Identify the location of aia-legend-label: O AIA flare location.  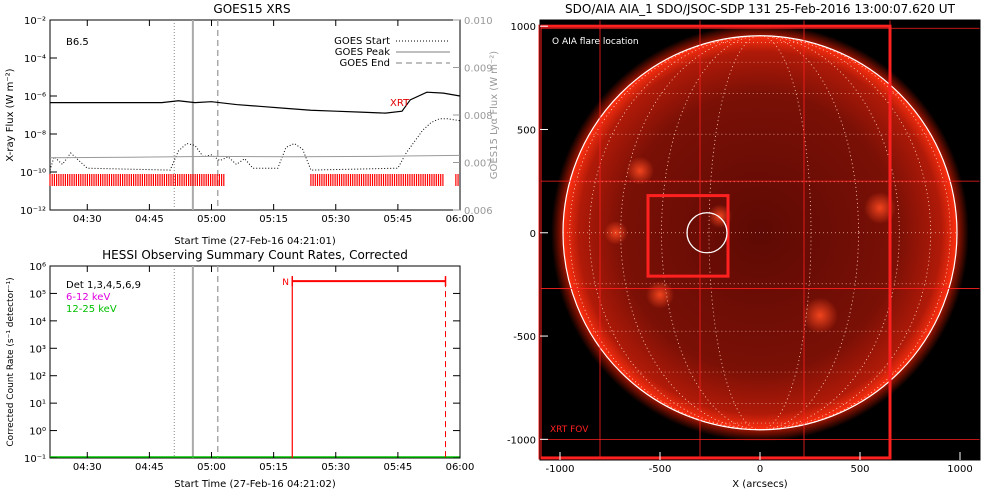
(595, 42).